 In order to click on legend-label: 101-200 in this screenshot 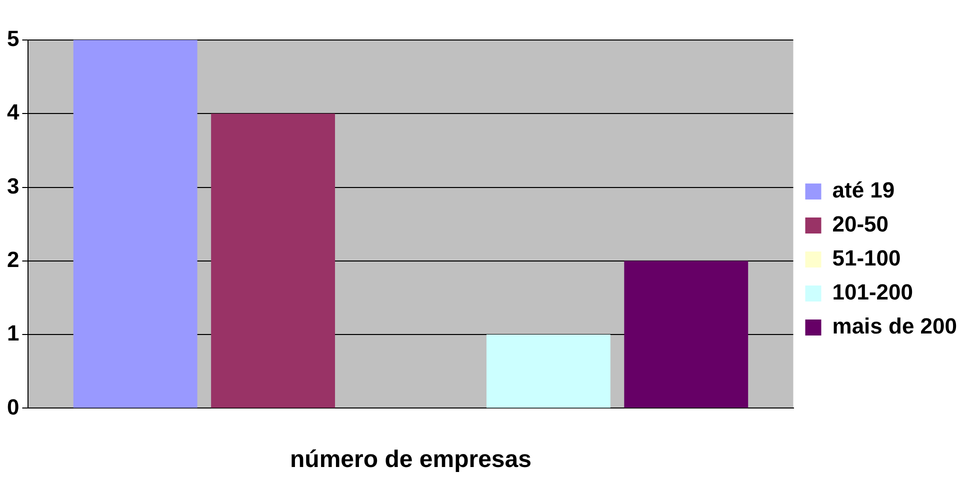, I will do `click(872, 292)`.